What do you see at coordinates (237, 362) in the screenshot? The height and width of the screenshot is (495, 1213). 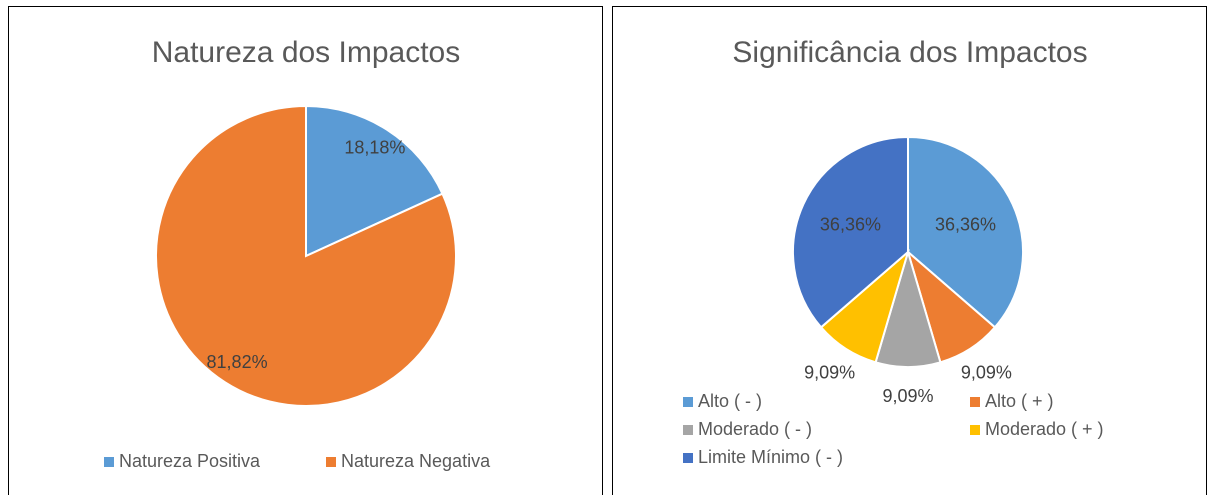 I see `value-label: 81,82%` at bounding box center [237, 362].